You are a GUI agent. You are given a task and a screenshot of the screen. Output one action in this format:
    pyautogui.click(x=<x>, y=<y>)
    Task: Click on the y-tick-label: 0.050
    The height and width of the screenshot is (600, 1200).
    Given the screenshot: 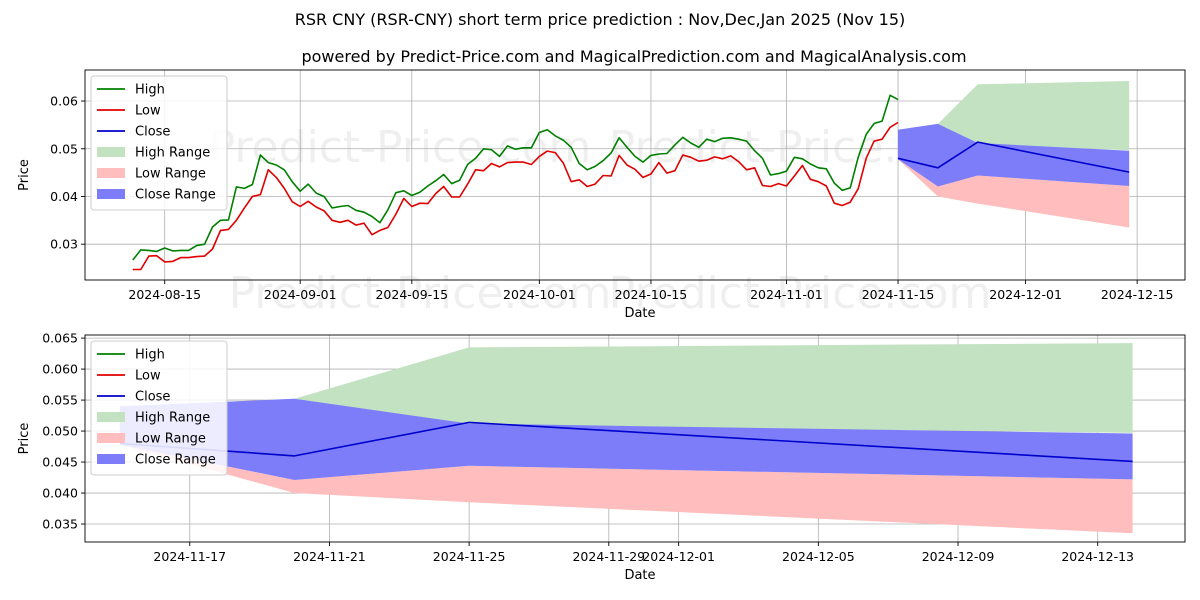 What is the action you would take?
    pyautogui.click(x=60, y=431)
    